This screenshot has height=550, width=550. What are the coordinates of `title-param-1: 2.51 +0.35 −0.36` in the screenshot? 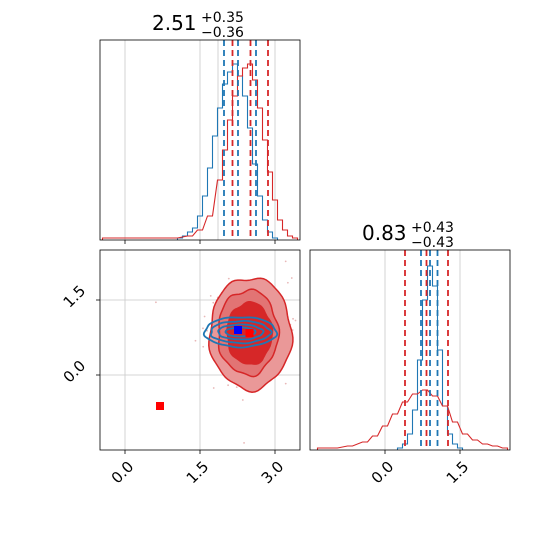 It's located at (198, 25).